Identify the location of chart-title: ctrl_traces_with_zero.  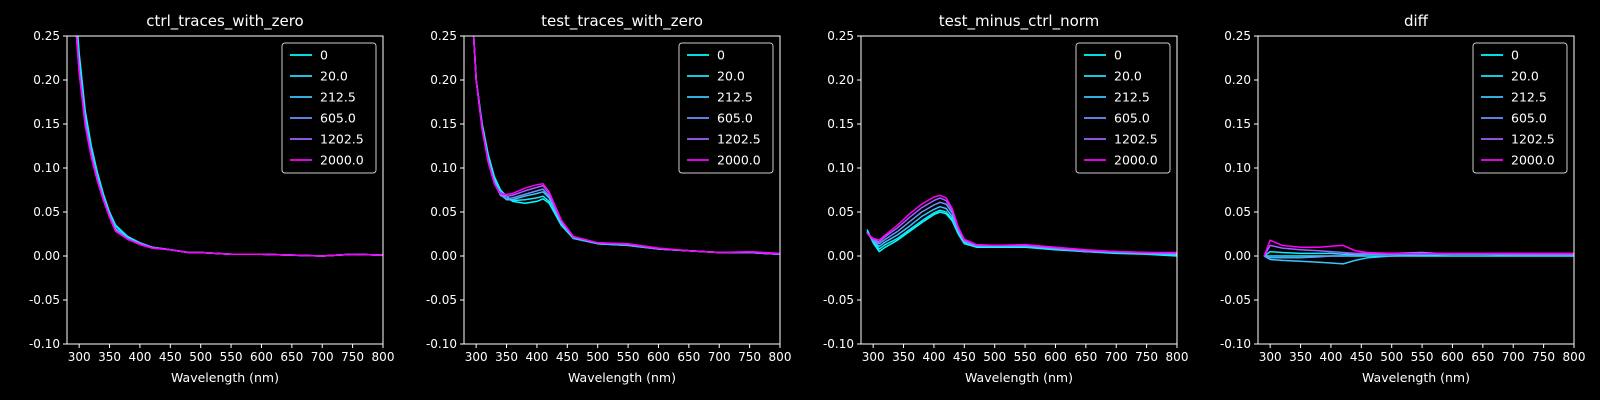
(224, 21).